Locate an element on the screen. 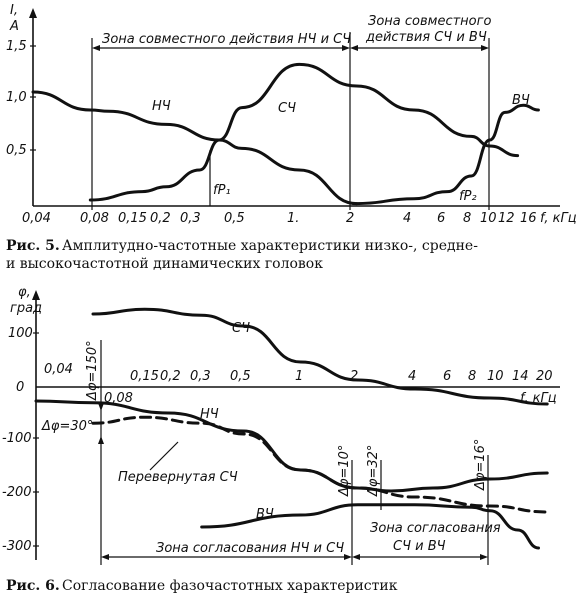 This screenshot has width=577, height=597. fig6-series-sch-line is located at coordinates (320, 356).